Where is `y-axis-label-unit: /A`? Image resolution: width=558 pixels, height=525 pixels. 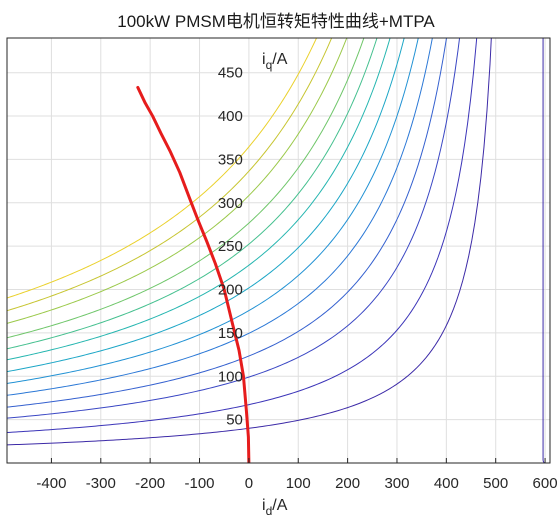 y-axis-label-unit: /A is located at coordinates (279, 59).